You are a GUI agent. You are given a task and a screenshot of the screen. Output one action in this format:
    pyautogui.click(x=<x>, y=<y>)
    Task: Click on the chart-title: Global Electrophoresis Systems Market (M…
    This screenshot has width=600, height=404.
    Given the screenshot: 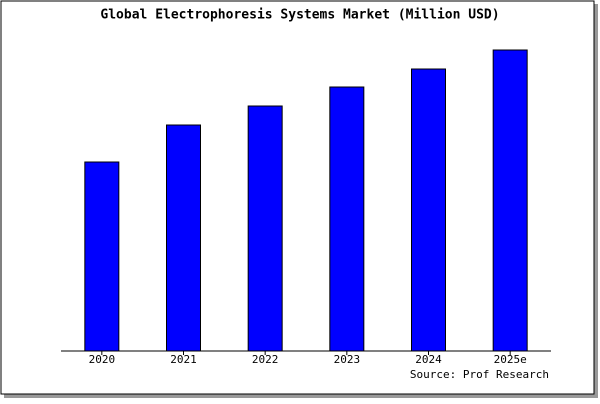 What is the action you would take?
    pyautogui.click(x=299, y=15)
    